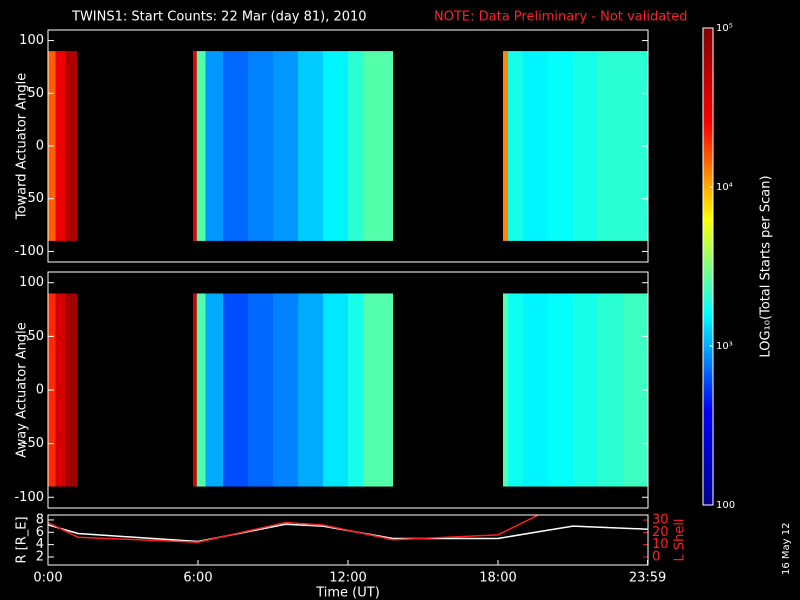  Describe the element at coordinates (724, 187) in the screenshot. I see `colorbar-tick-label: 10⁴` at that location.